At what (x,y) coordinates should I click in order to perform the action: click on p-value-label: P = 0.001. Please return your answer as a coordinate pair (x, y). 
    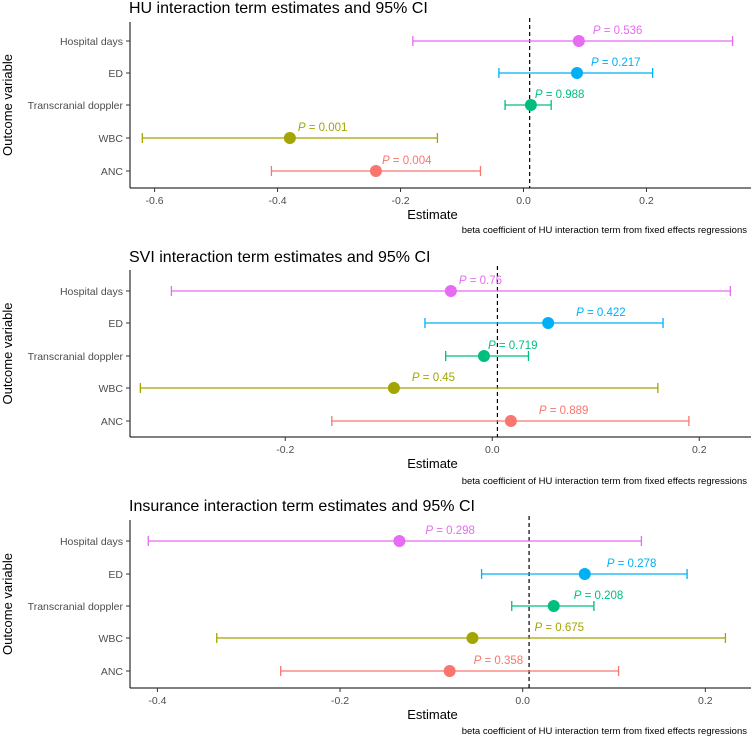
    Looking at the image, I should click on (323, 128).